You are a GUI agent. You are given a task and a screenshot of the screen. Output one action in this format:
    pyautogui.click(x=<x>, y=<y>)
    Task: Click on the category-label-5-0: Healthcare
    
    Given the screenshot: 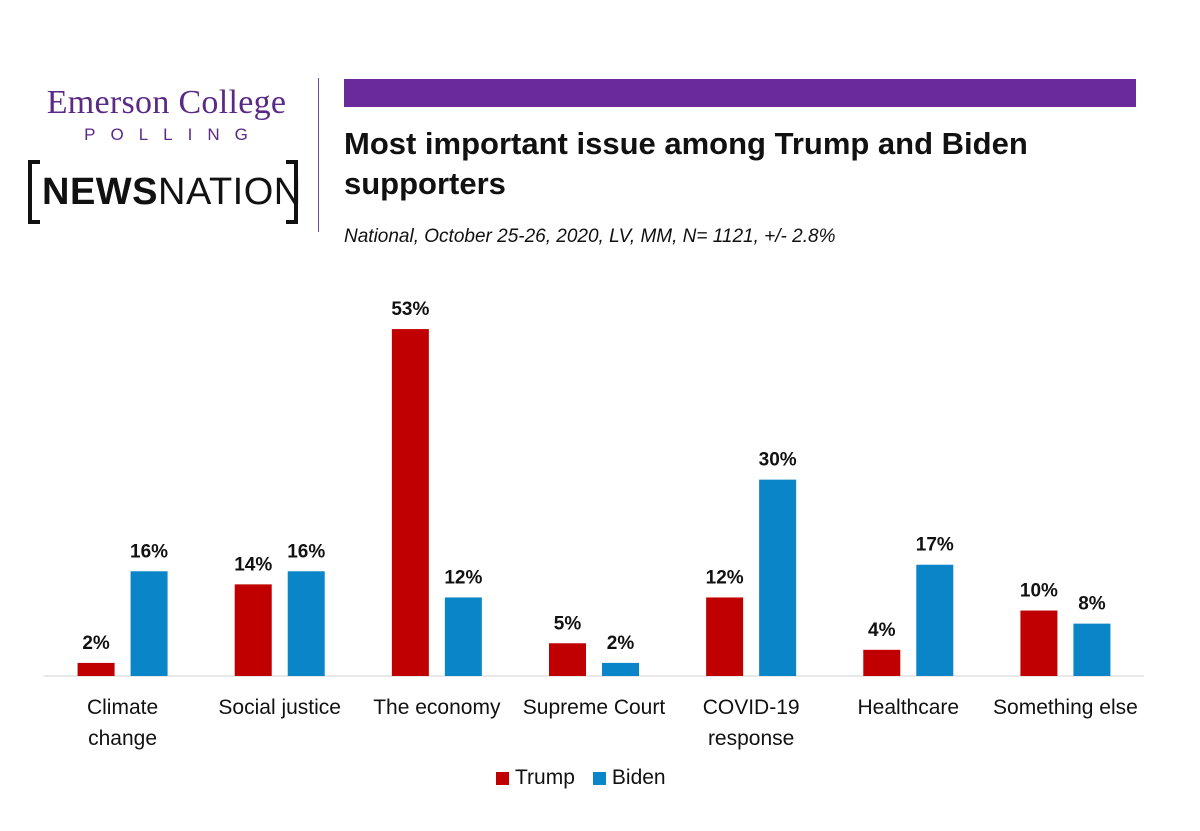 What is the action you would take?
    pyautogui.click(x=909, y=707)
    